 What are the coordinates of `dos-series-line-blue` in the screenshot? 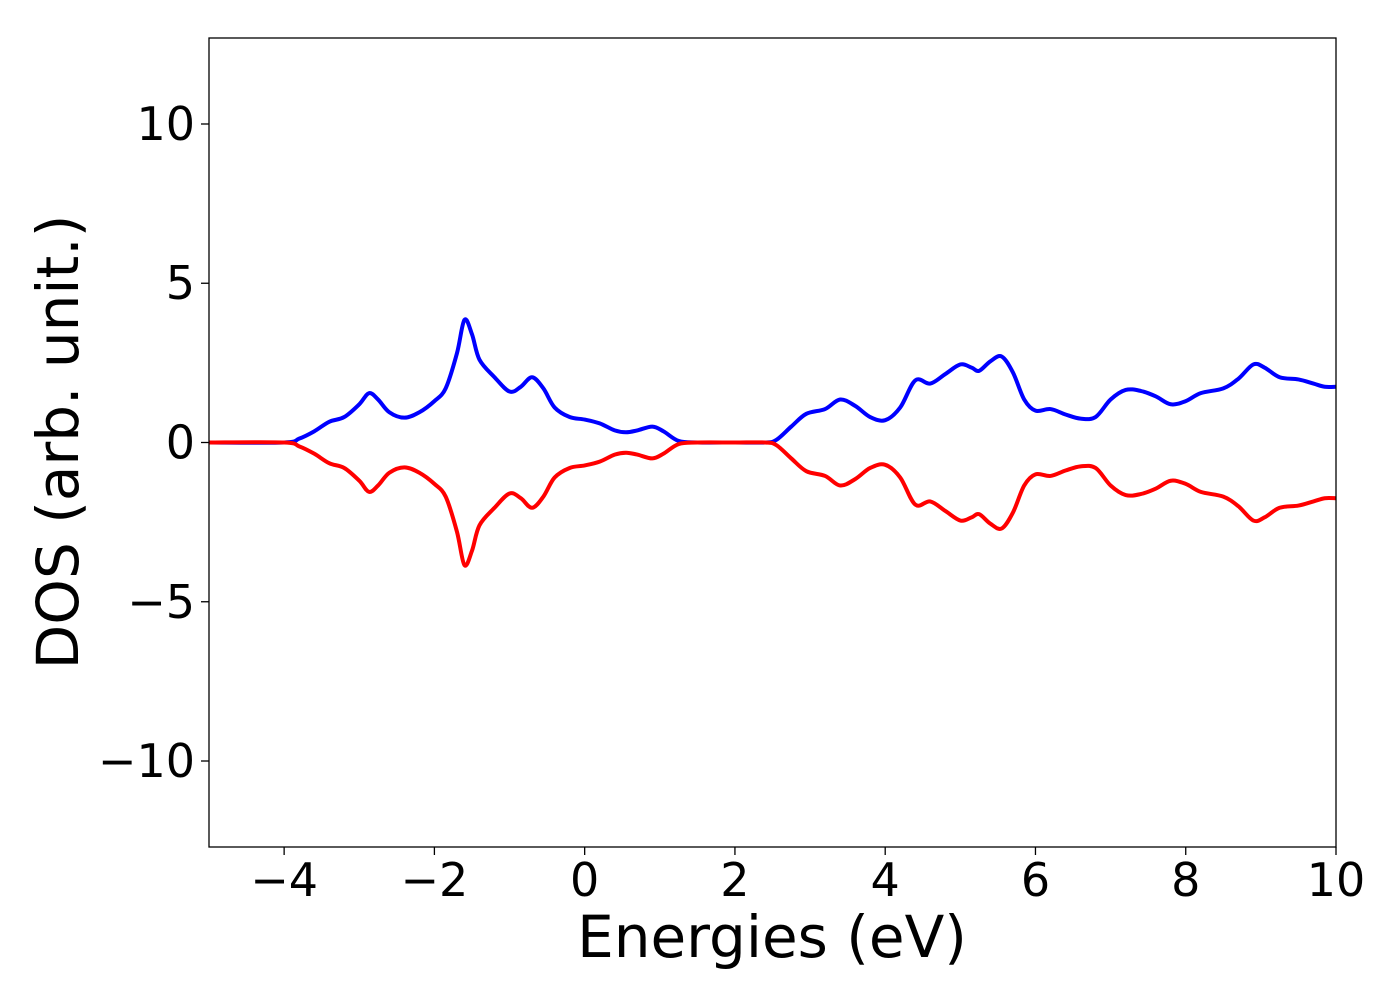 It's located at (772, 381).